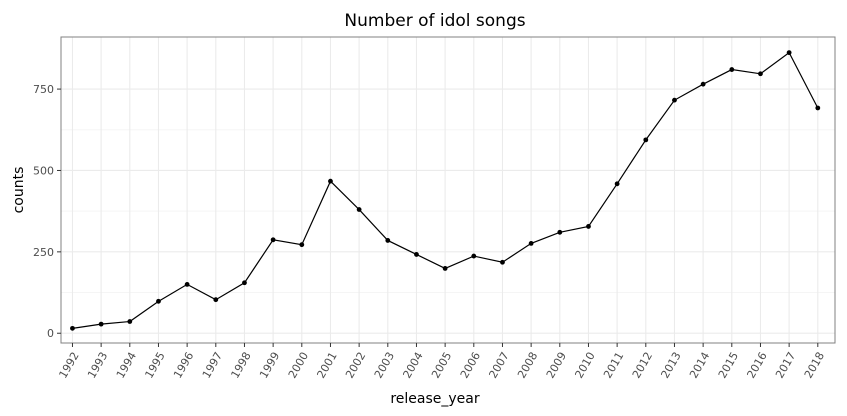  I want to click on y-axis: 0 250 500 750, so click(47, 211).